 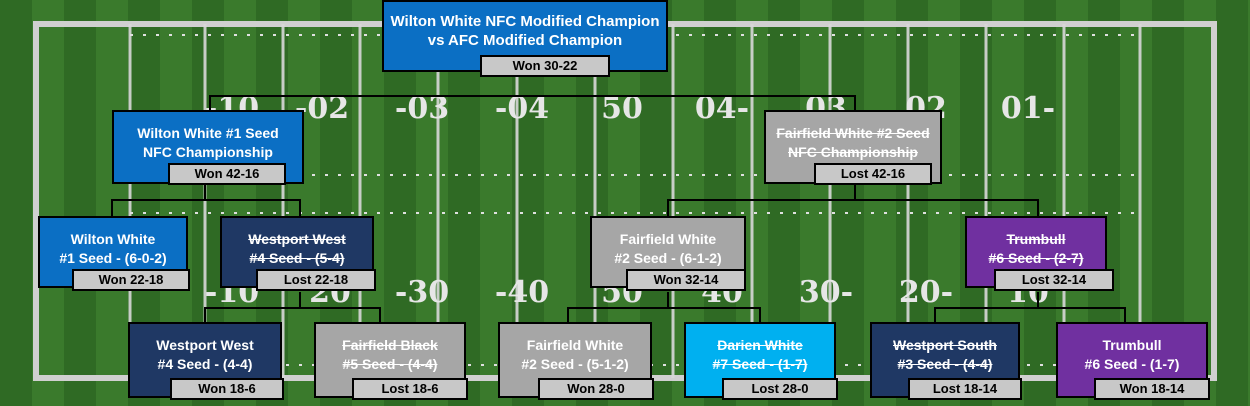 What do you see at coordinates (131, 280) in the screenshot?
I see `quarter-1-result: Won 22-18` at bounding box center [131, 280].